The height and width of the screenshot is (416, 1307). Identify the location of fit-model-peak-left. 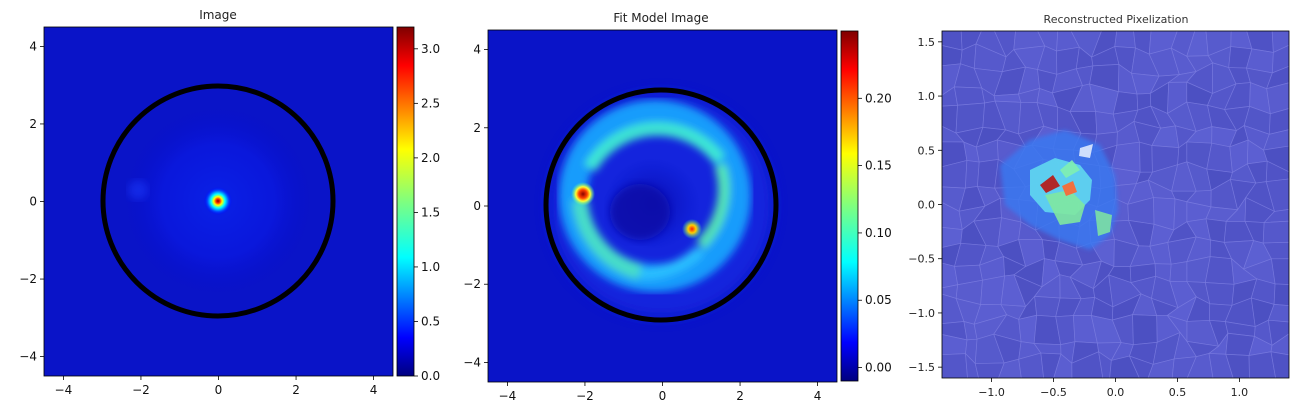
(583, 194).